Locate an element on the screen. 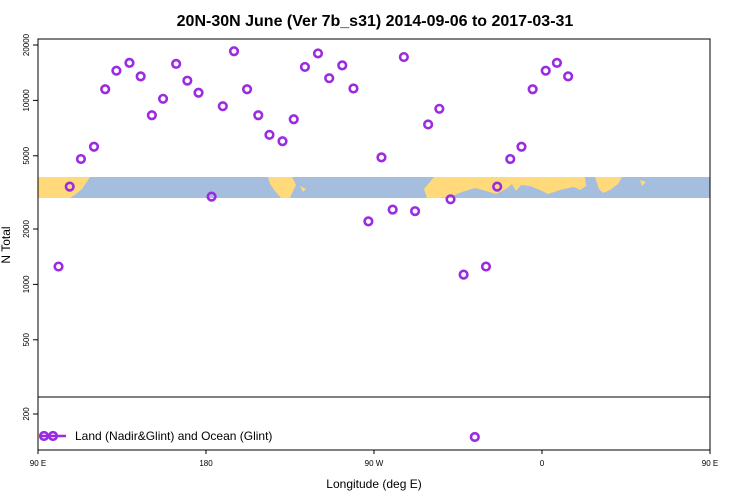 This screenshot has height=500, width=750. map-land is located at coordinates (342, 187).